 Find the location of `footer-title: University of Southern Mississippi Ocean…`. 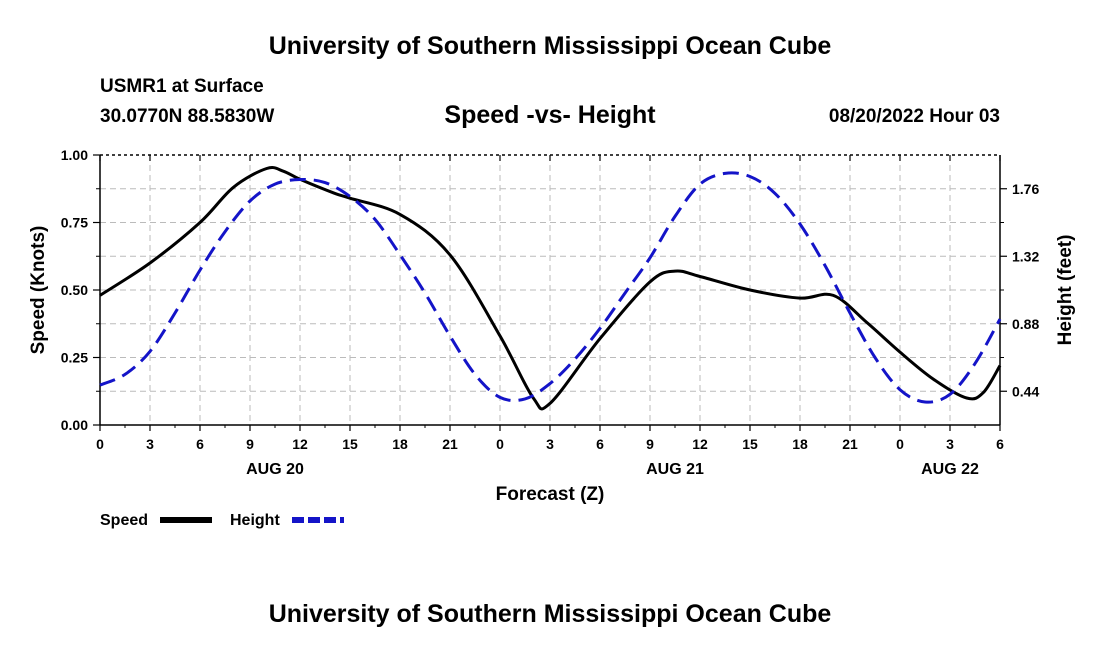

footer-title: University of Southern Mississippi Ocean… is located at coordinates (550, 614).